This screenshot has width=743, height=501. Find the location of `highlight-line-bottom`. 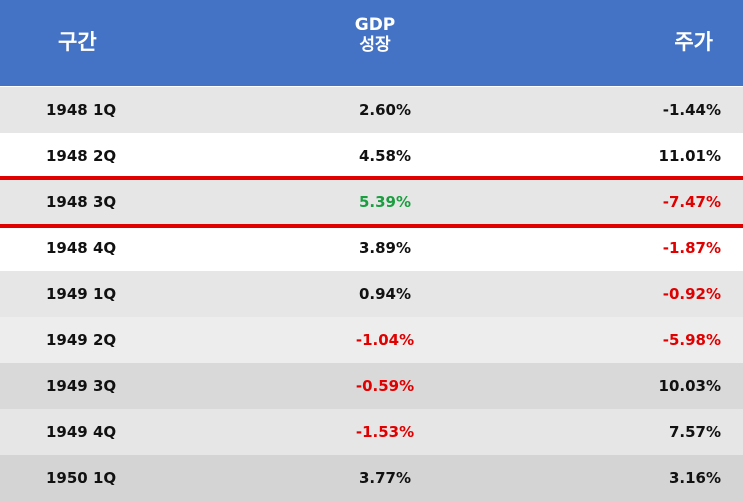

highlight-line-bottom is located at coordinates (371, 226).